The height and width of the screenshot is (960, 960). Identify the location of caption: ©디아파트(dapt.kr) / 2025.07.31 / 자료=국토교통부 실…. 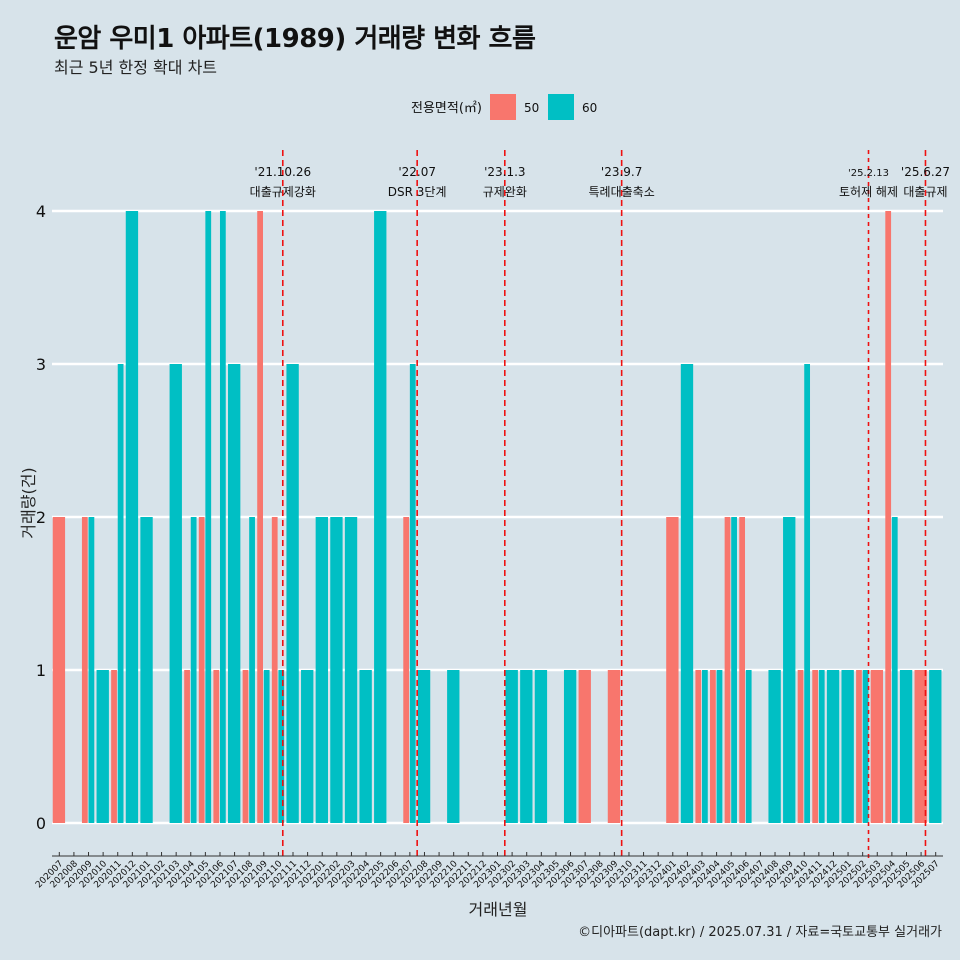
(760, 932).